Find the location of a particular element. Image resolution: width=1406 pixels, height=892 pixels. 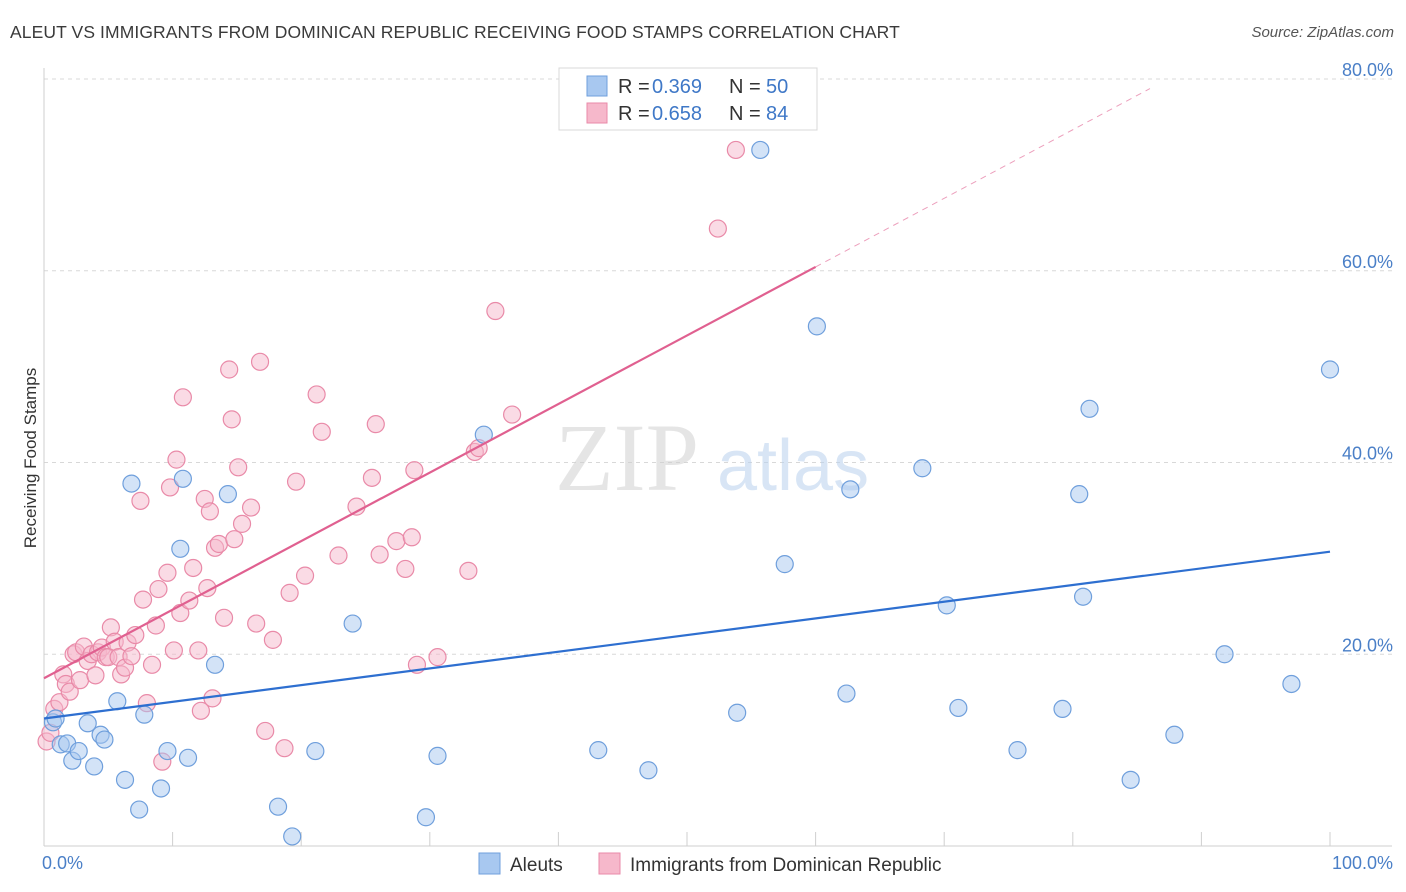

legend-n-value-dominican: 84 is located at coordinates (777, 114).